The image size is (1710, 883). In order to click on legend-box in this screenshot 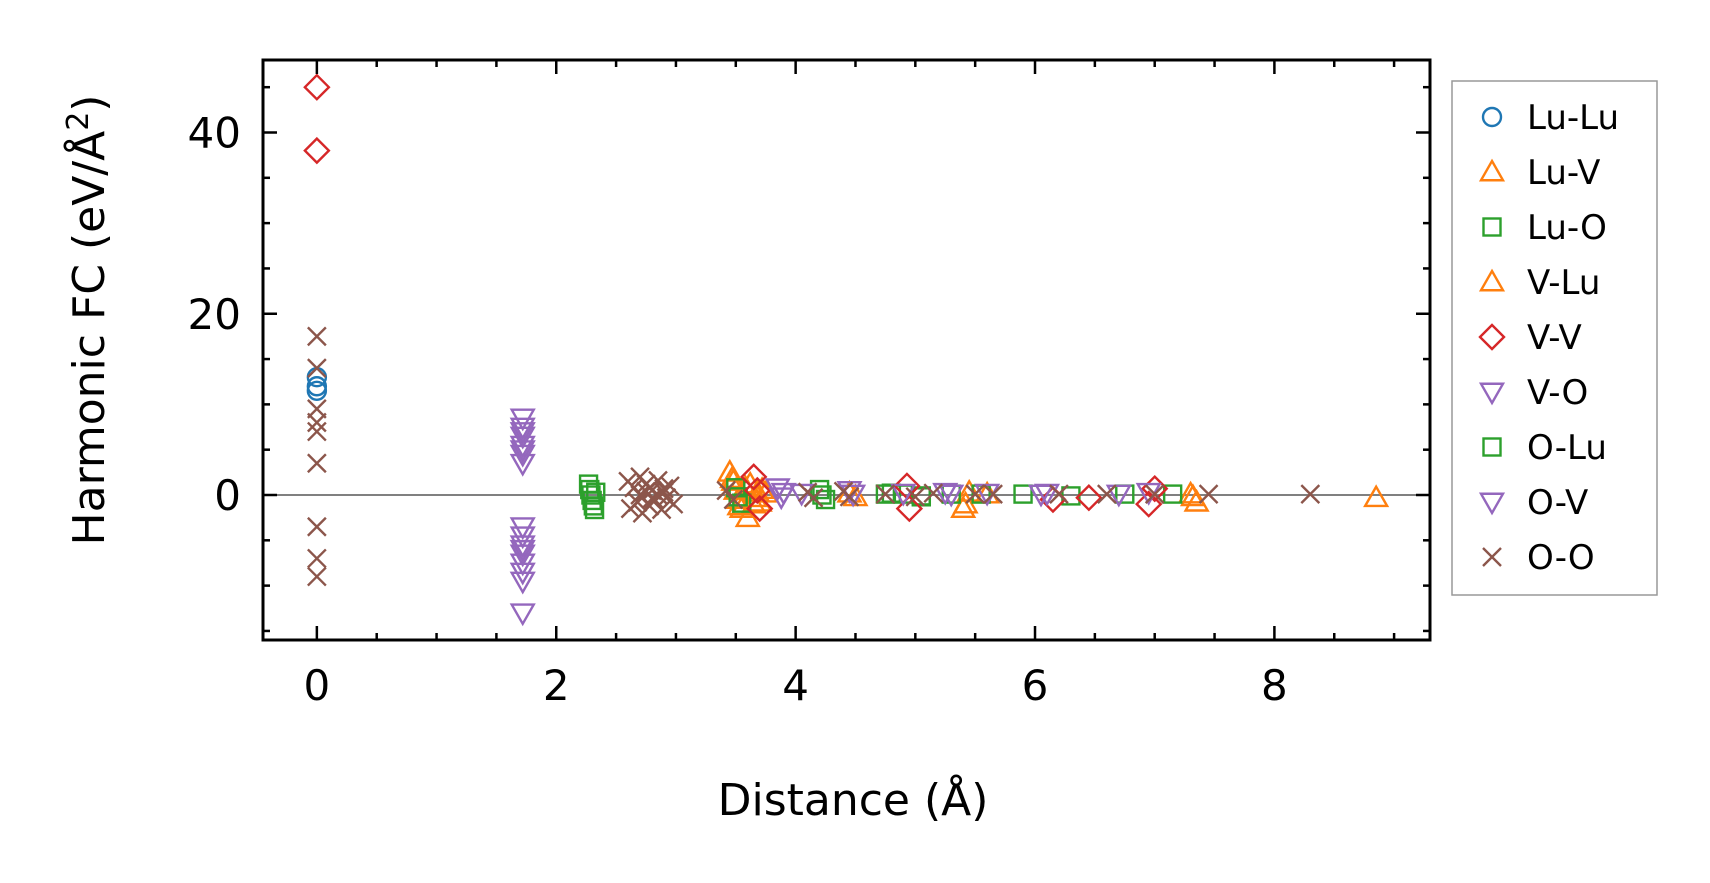, I will do `click(1554, 338)`.